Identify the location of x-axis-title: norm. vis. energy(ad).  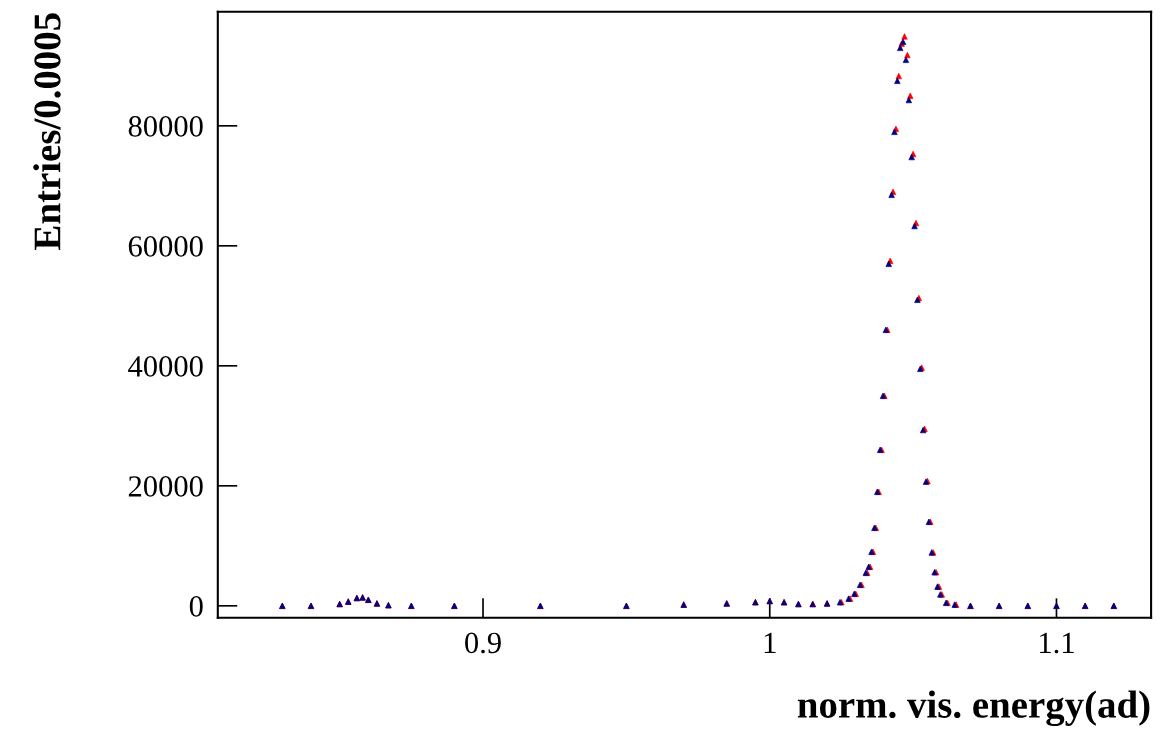
(973, 708).